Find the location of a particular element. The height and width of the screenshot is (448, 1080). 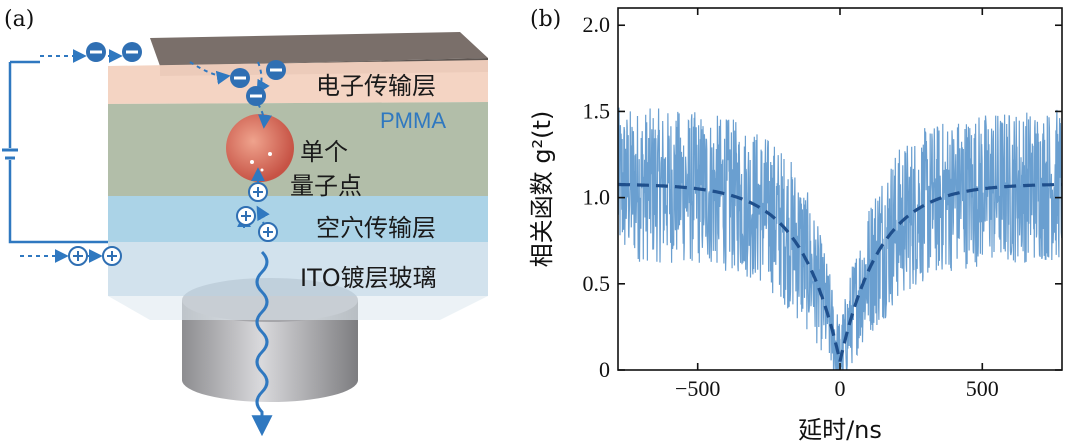

panel-a-tag: (a) is located at coordinates (19, 19).